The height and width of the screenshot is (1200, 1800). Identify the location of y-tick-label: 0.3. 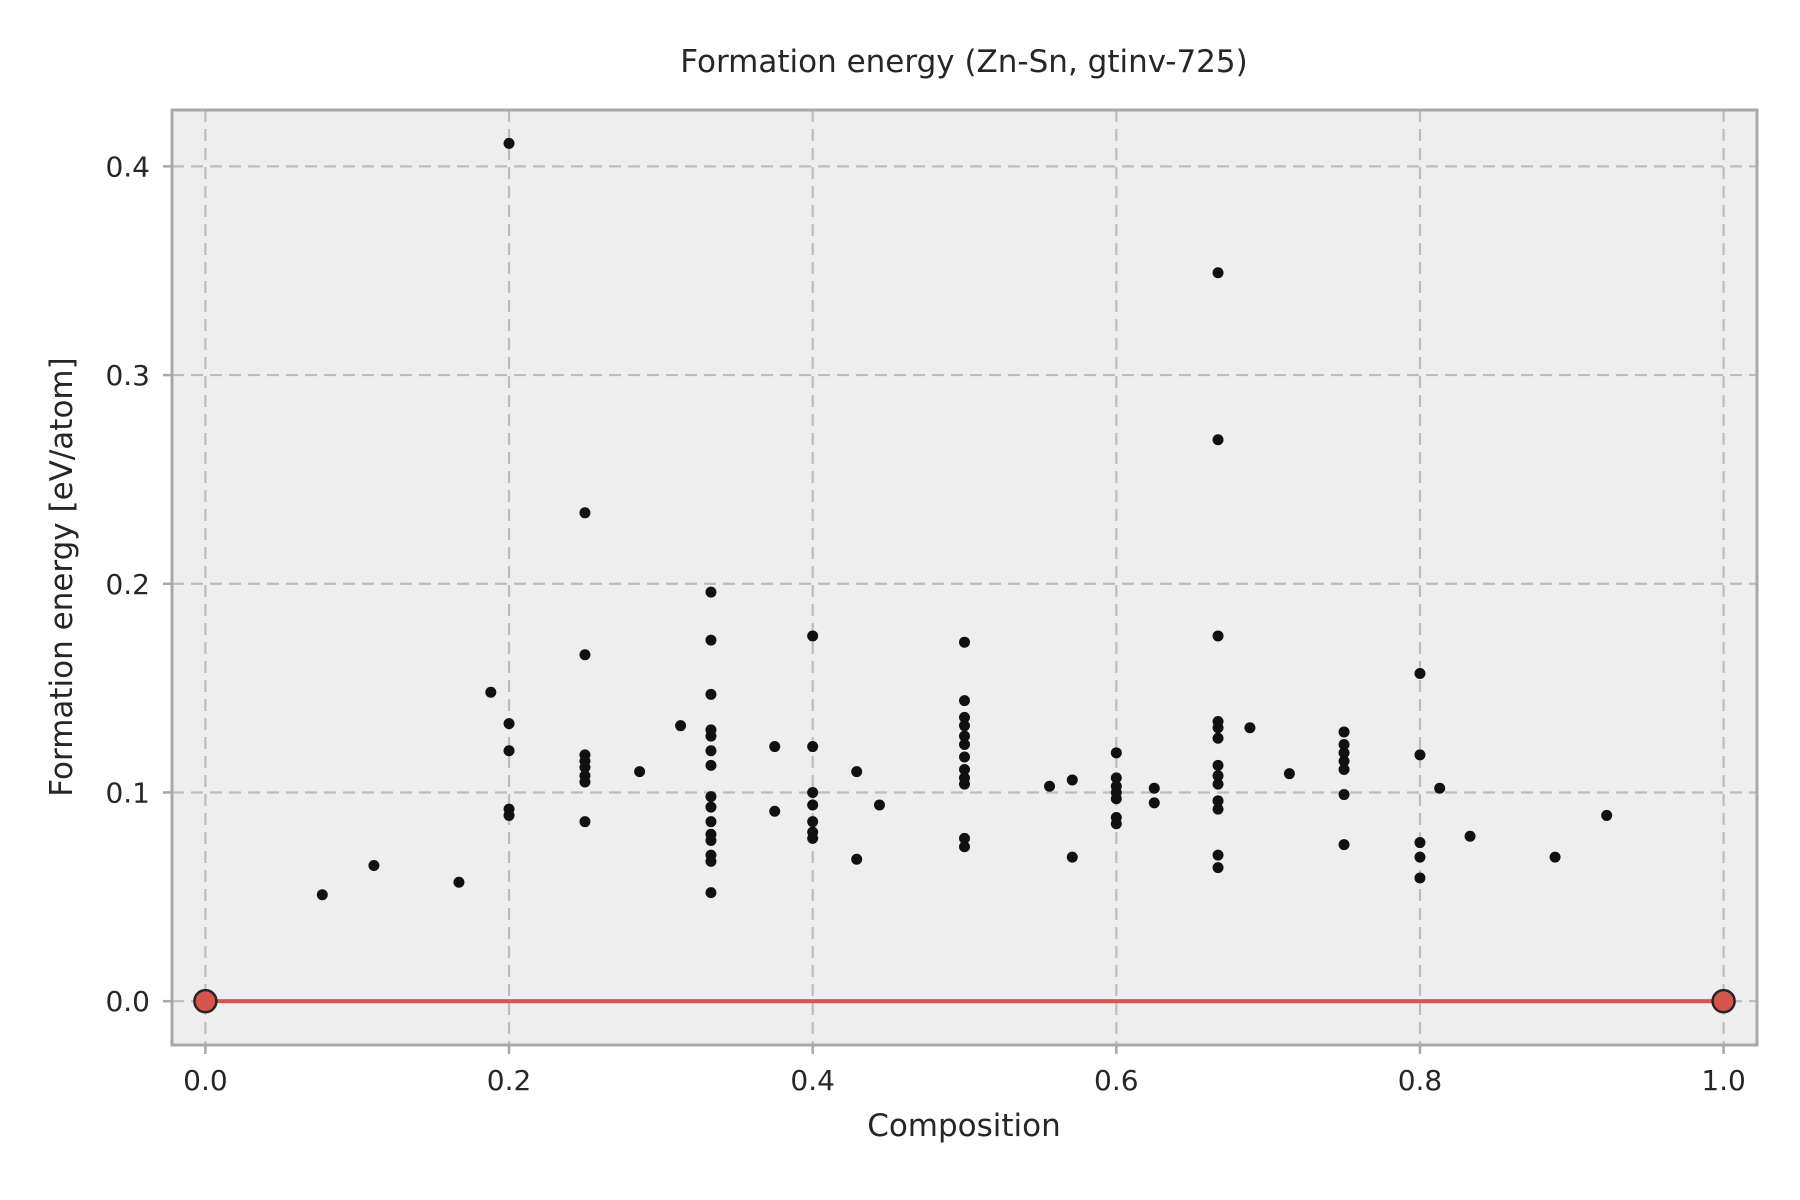
(127, 375).